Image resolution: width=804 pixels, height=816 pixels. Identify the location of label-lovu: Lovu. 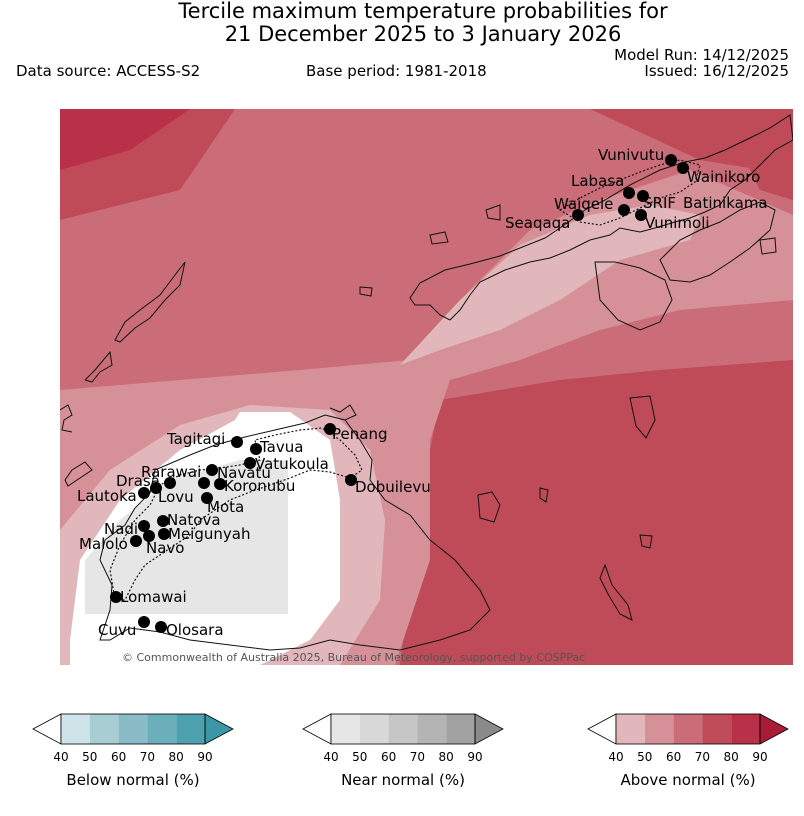
(176, 497).